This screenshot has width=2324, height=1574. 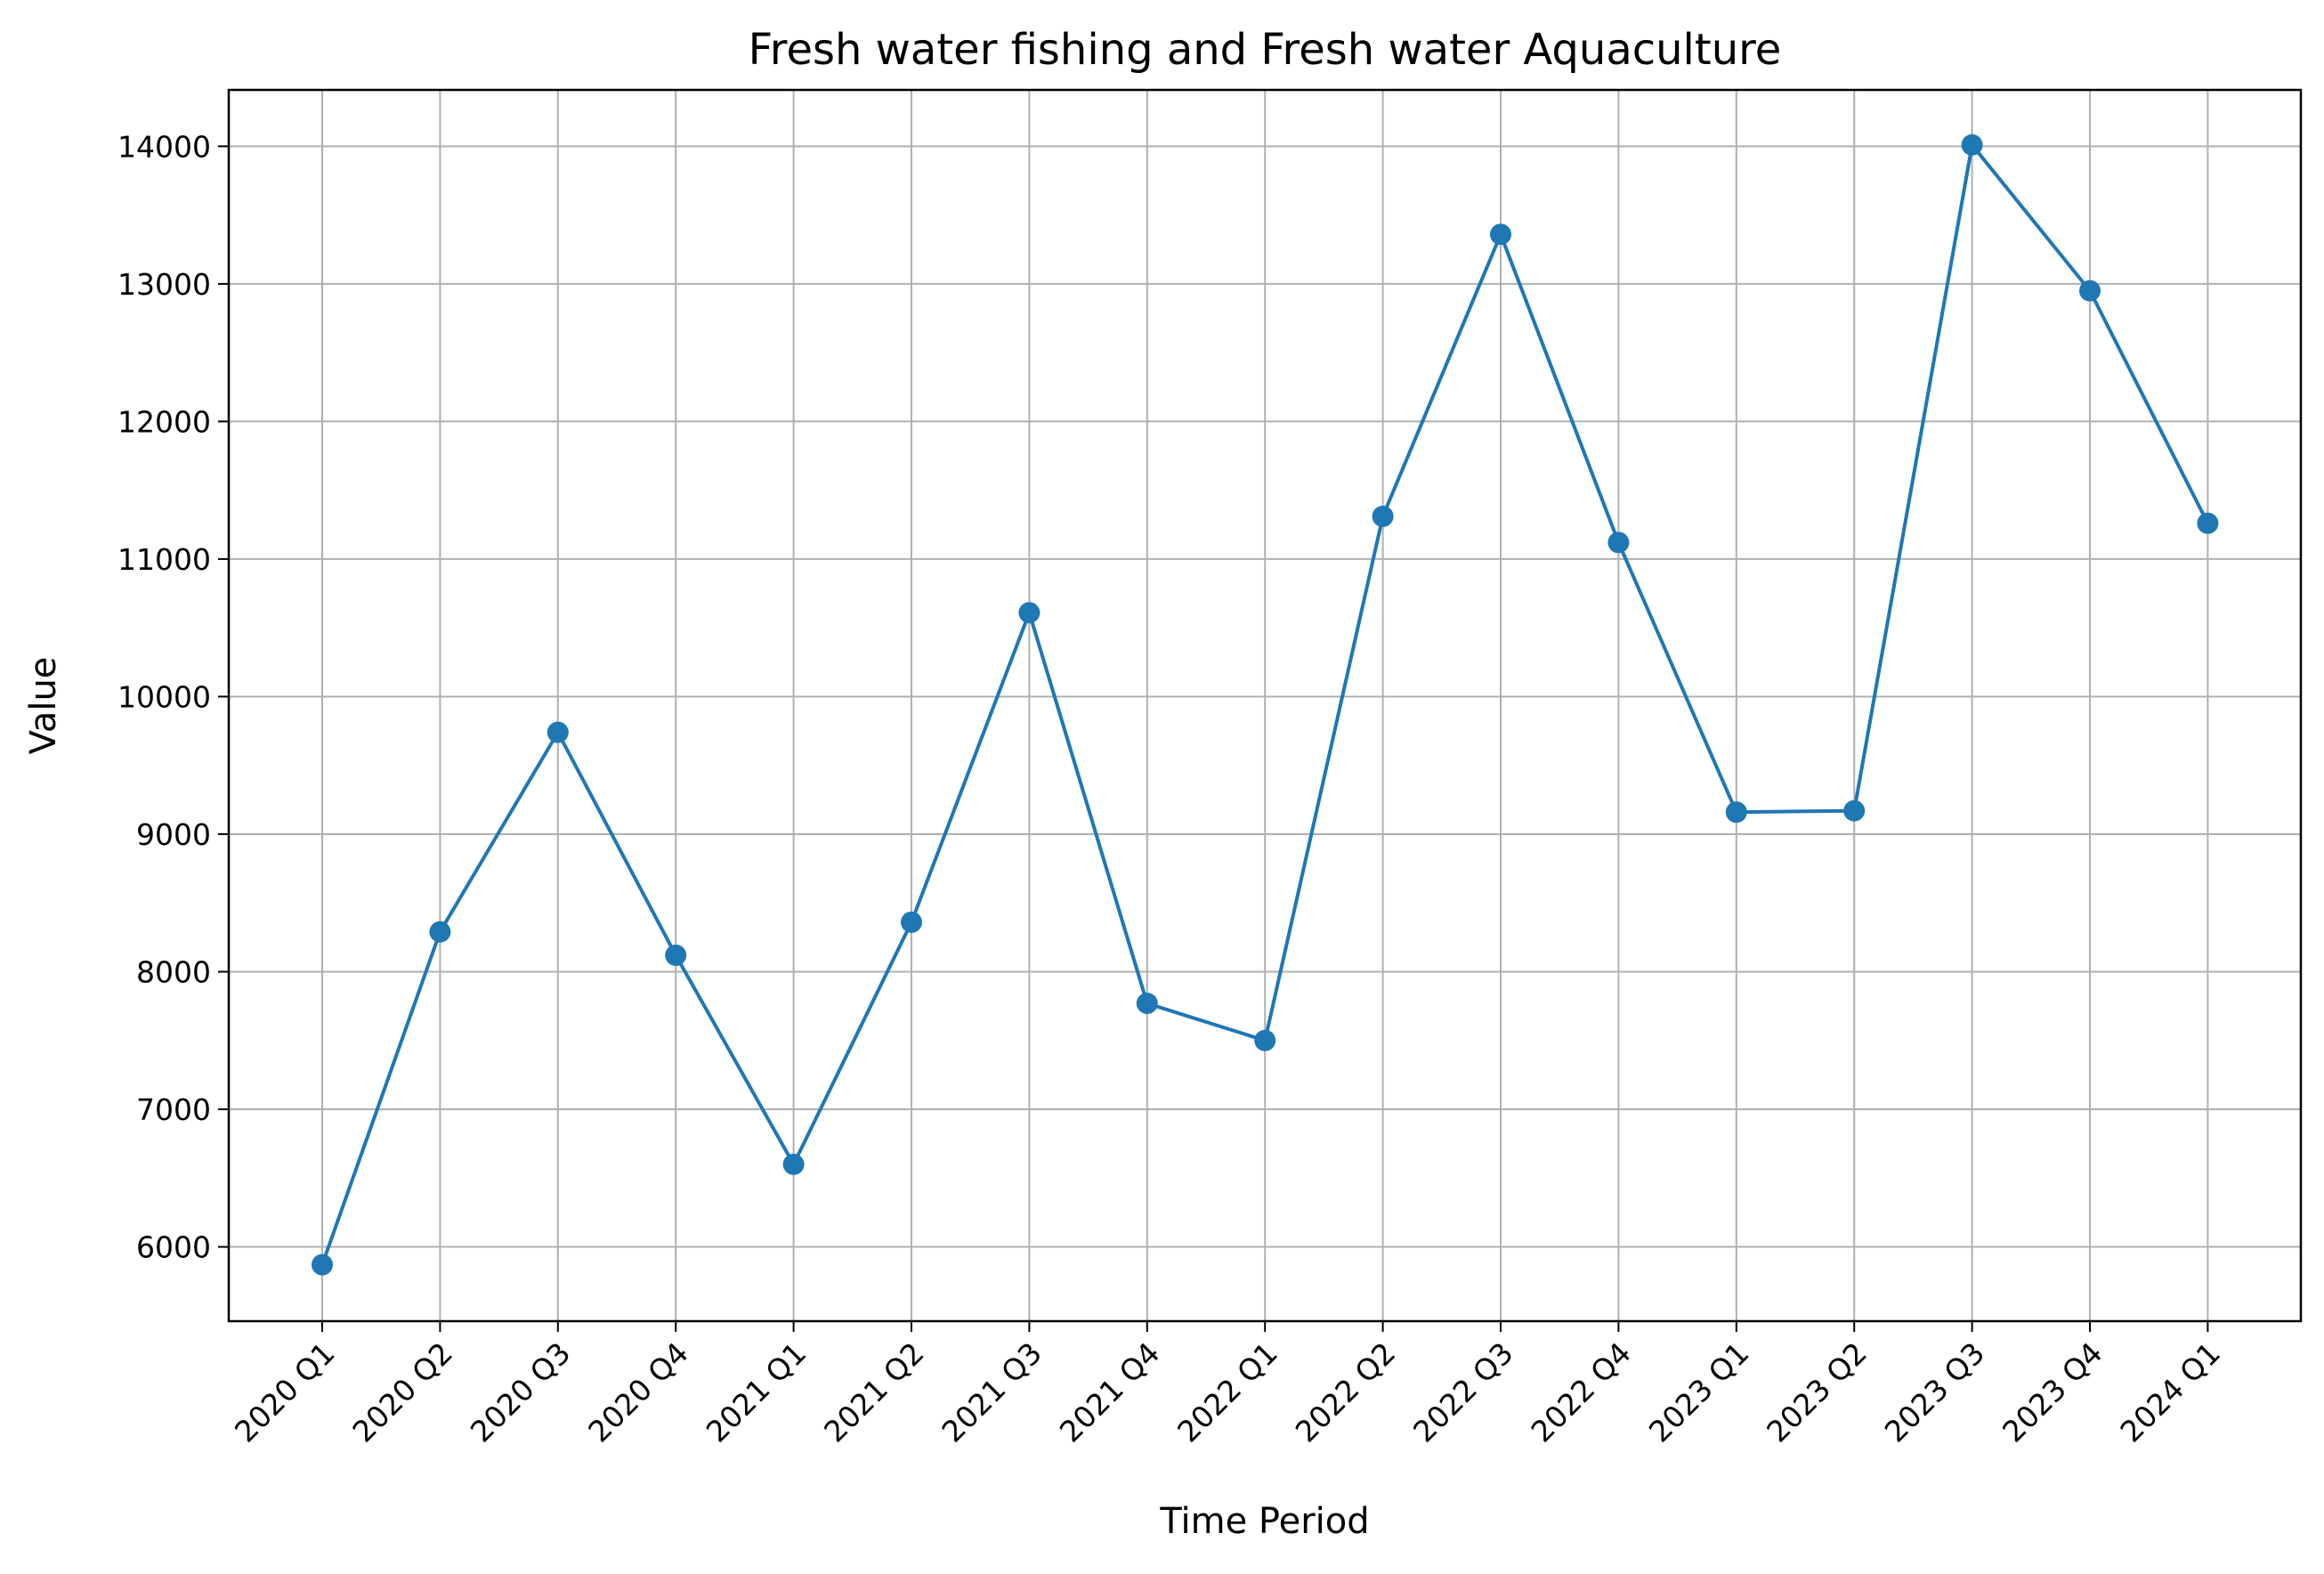 I want to click on y-tick-label: 12000, so click(x=164, y=421).